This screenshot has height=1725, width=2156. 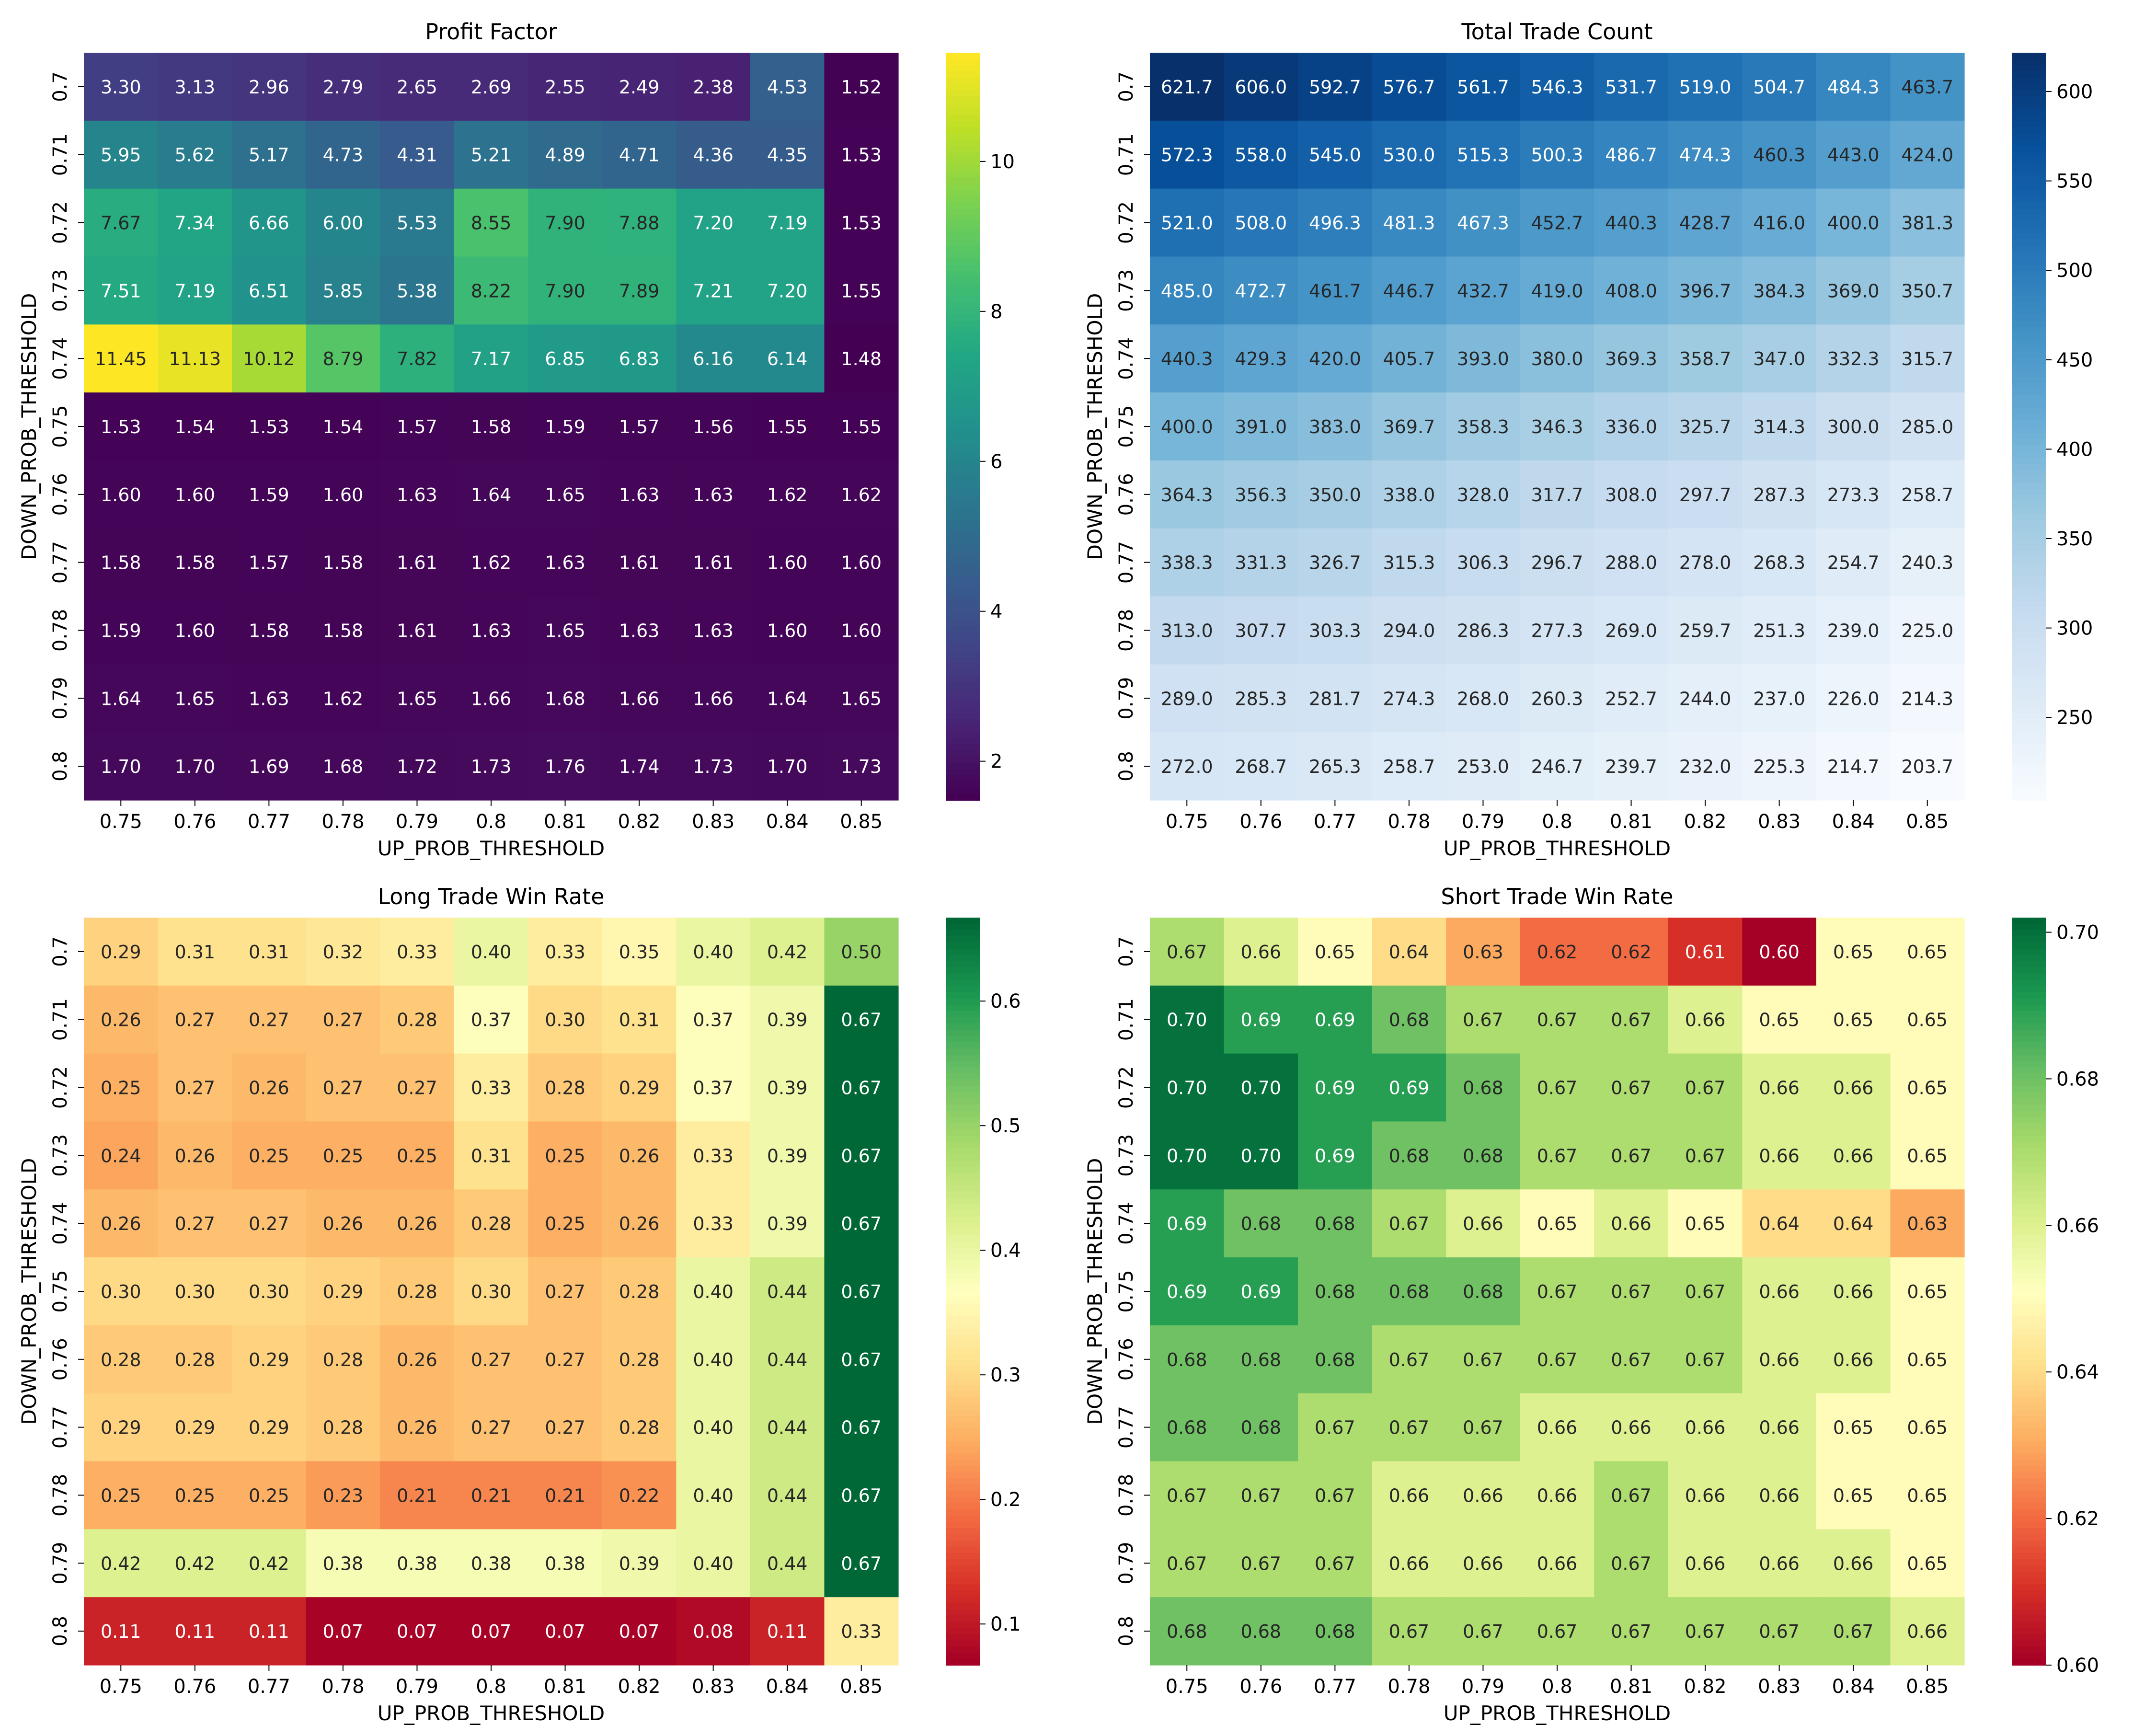 I want to click on cell-label: 1.60, so click(x=195, y=495).